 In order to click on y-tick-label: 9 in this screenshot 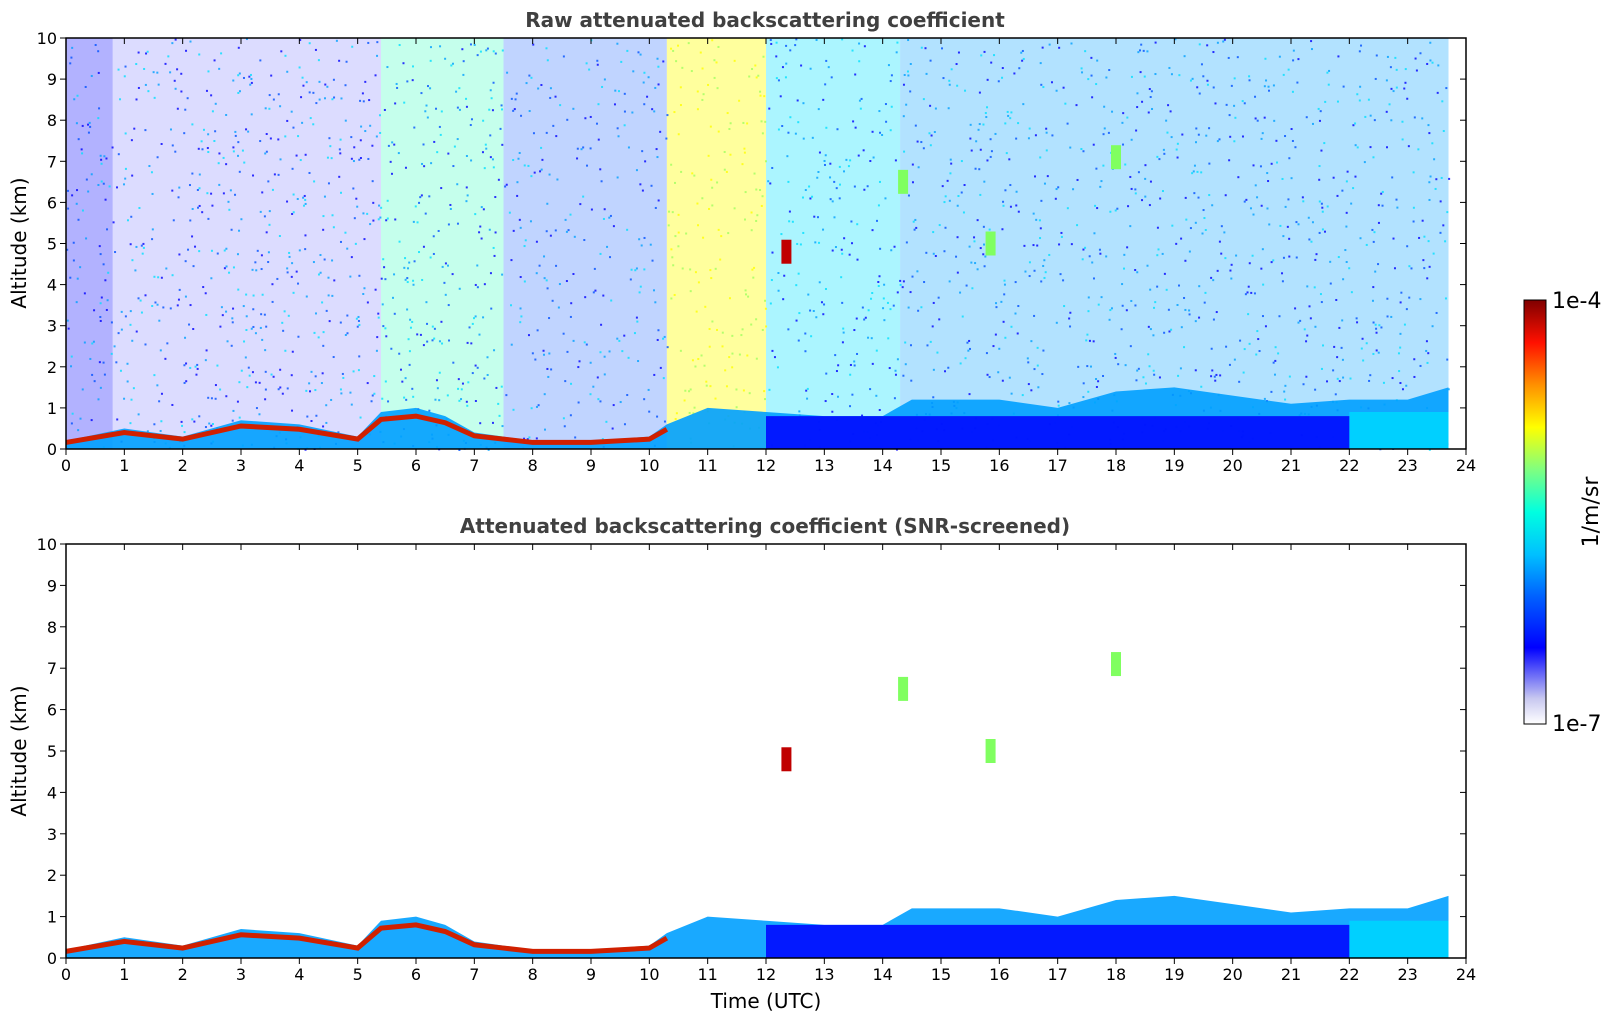, I will do `click(52, 79)`.